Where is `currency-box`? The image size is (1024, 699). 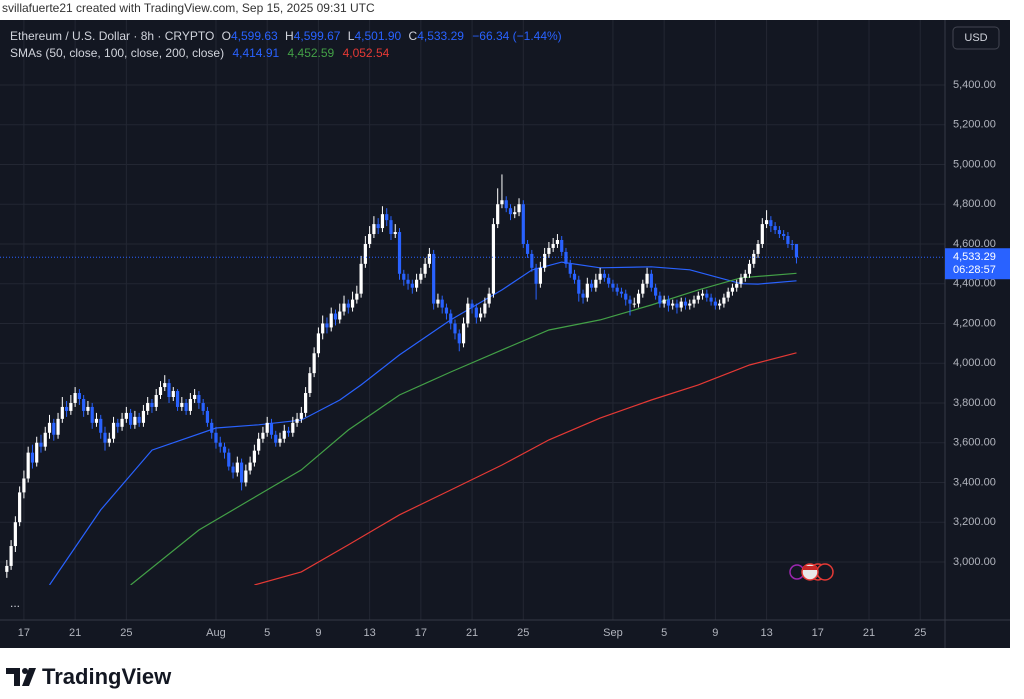 currency-box is located at coordinates (976, 38).